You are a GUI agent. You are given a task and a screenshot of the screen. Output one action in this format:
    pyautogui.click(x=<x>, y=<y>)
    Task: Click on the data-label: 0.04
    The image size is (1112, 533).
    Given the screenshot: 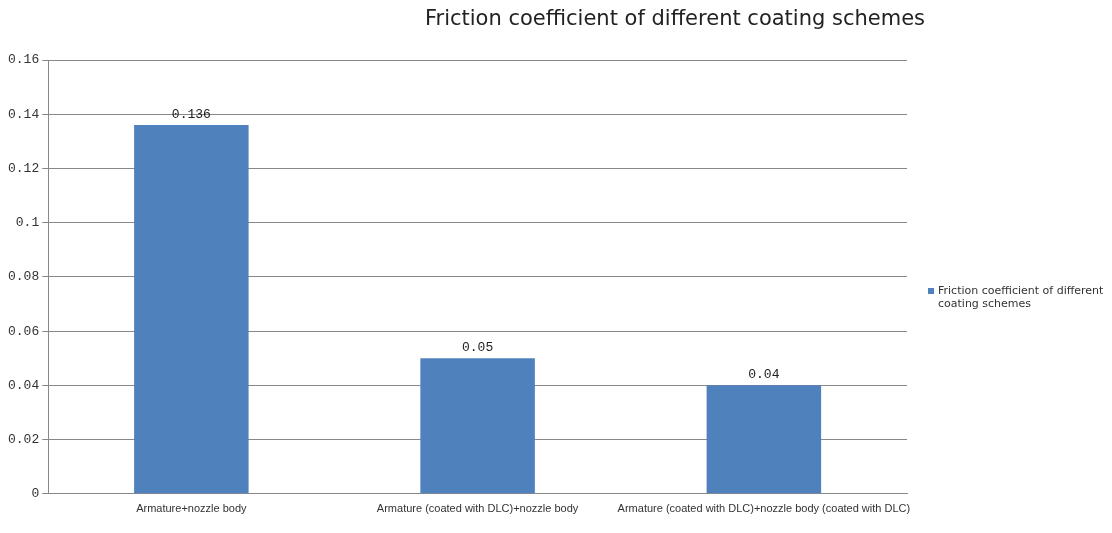 What is the action you would take?
    pyautogui.click(x=764, y=375)
    